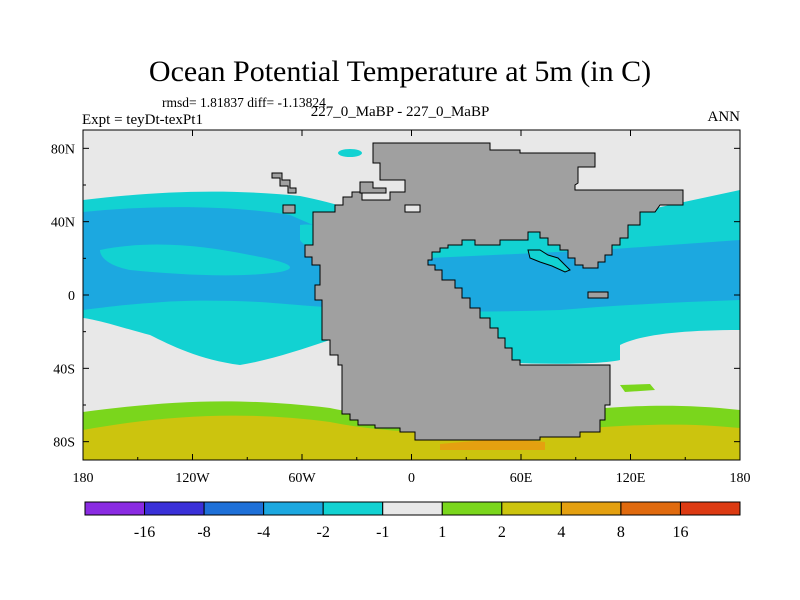  What do you see at coordinates (492, 444) in the screenshot?
I see `field-patch-orange` at bounding box center [492, 444].